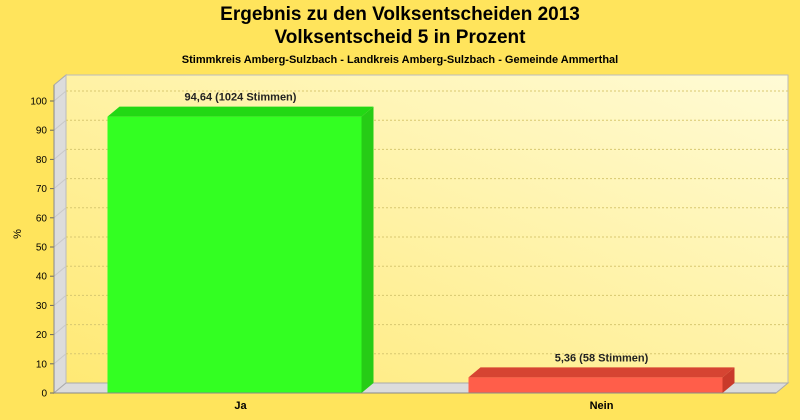 Image resolution: width=800 pixels, height=420 pixels. Describe the element at coordinates (42, 335) in the screenshot. I see `y-tick-label: 20` at that location.